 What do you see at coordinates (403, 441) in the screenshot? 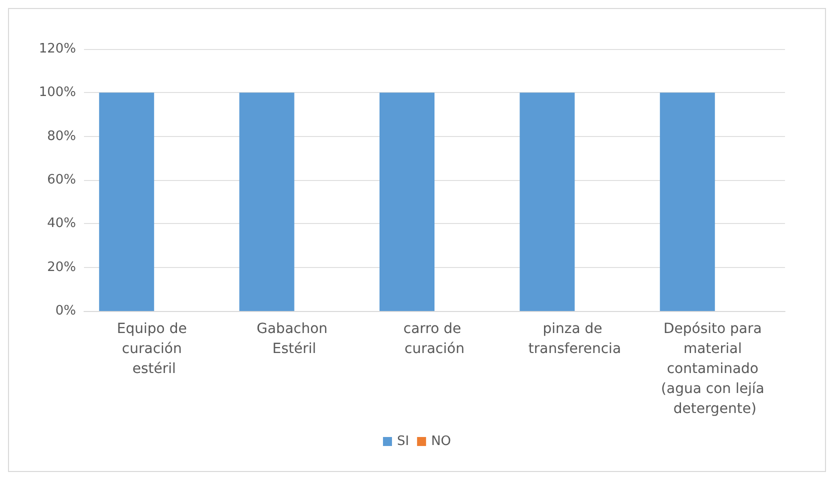
I see `legend-label: SI` at bounding box center [403, 441].